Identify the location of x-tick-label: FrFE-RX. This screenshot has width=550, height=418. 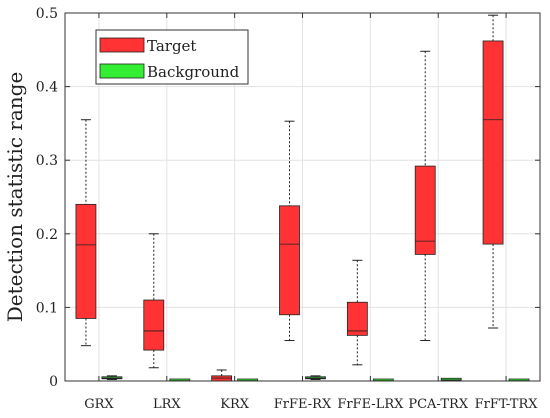
(303, 404).